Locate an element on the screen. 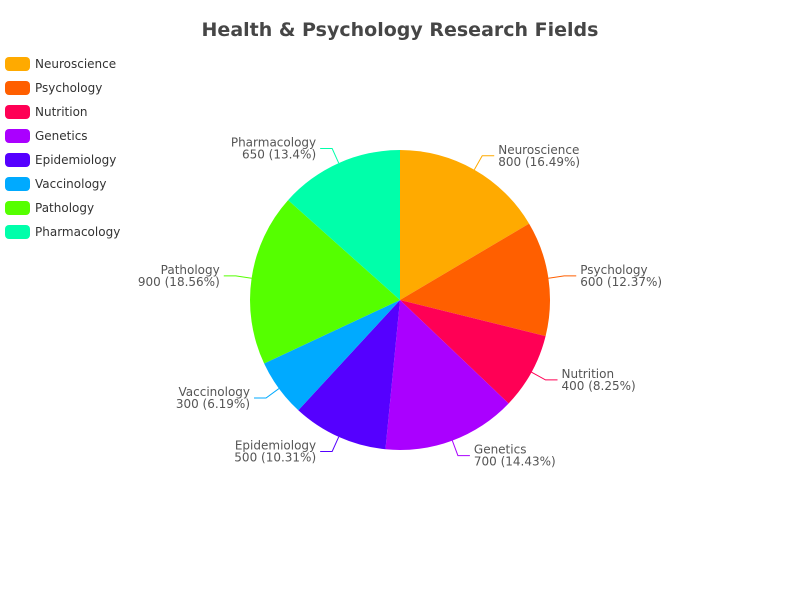  slice-label-name: Nutrition is located at coordinates (588, 374).